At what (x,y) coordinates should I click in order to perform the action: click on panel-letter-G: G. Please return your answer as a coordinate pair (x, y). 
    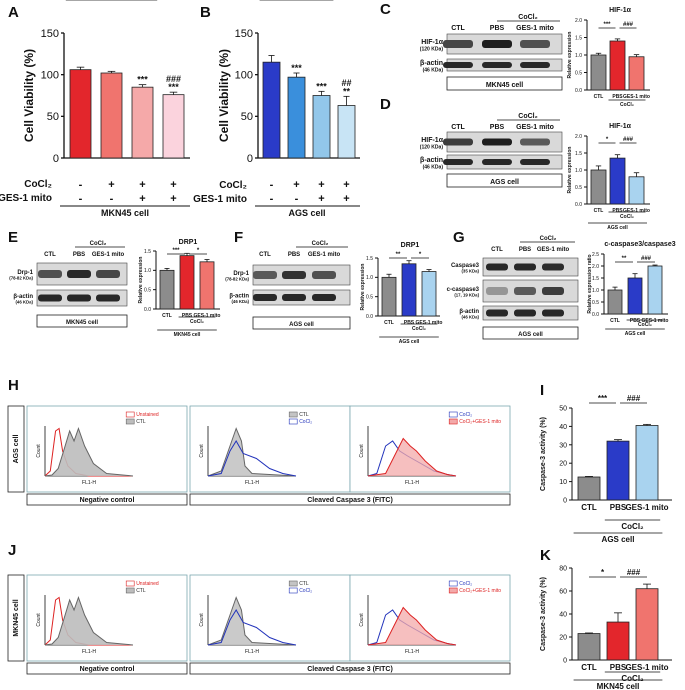
    Looking at the image, I should click on (459, 237).